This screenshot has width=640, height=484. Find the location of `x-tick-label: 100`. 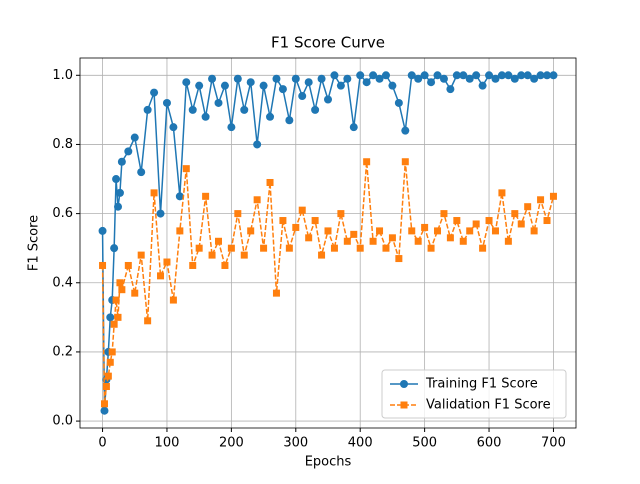

x-tick-label: 100 is located at coordinates (167, 443).